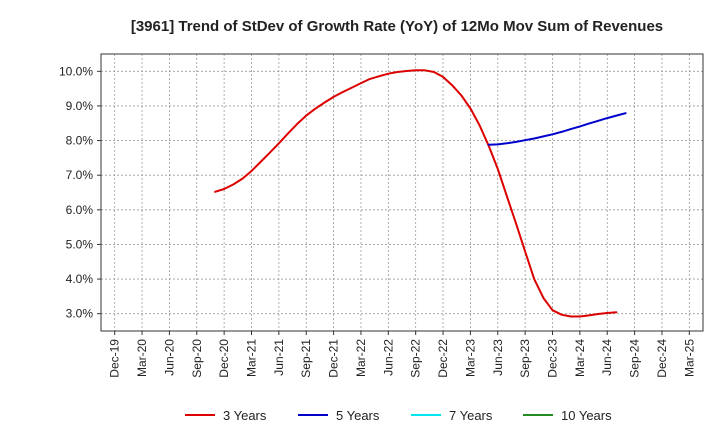 The height and width of the screenshot is (445, 720). What do you see at coordinates (557, 129) in the screenshot?
I see `series-line-5-years` at bounding box center [557, 129].